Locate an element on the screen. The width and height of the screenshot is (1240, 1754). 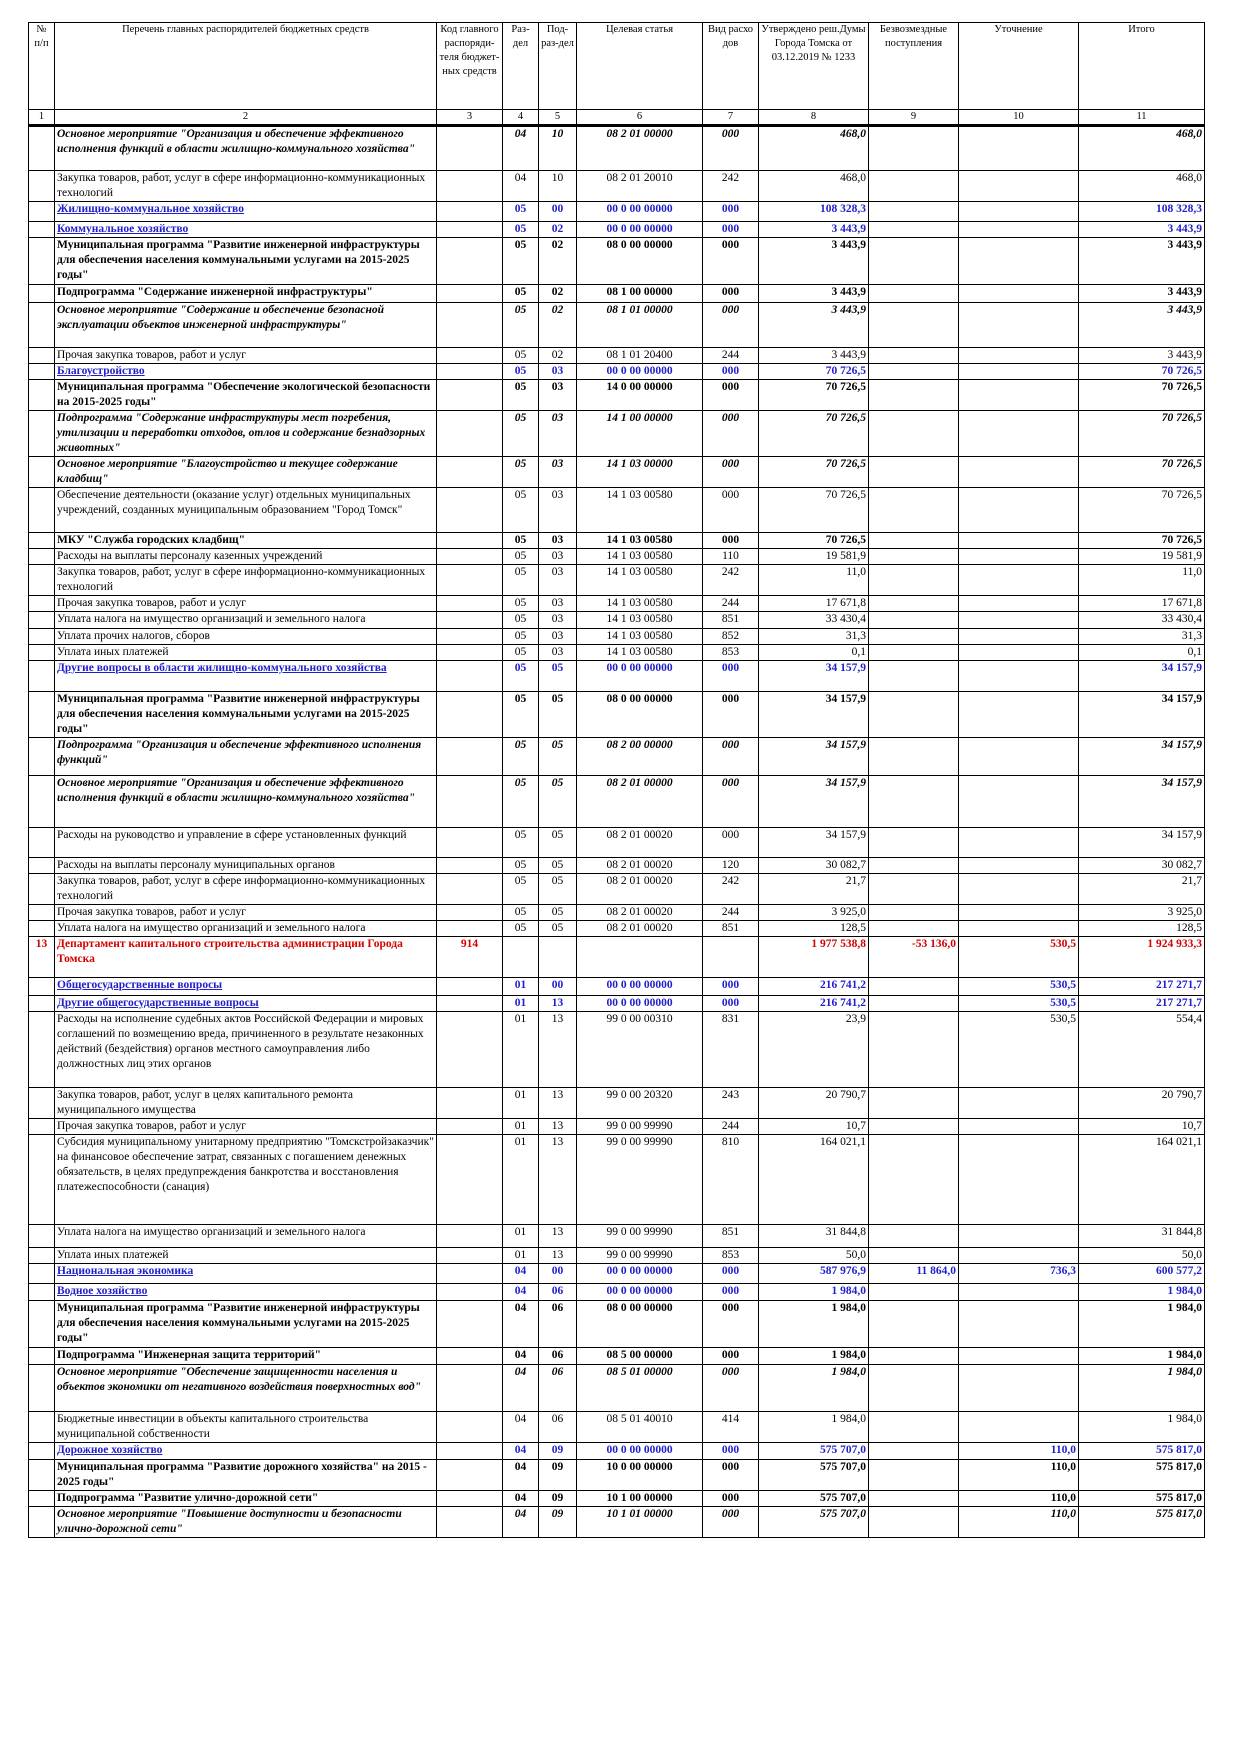
row-approved-cell: 575 707,0 is located at coordinates (813, 1522).